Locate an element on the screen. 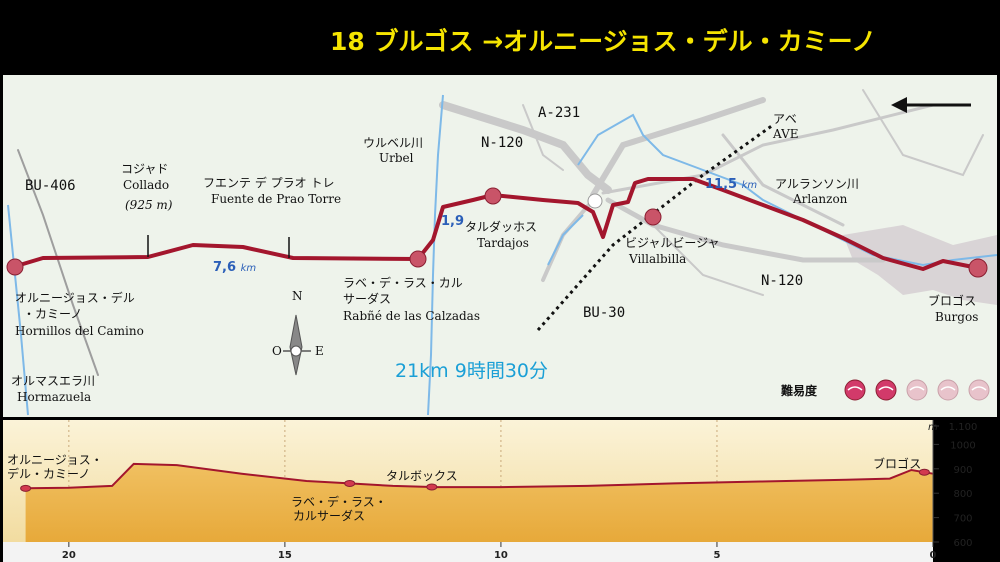 This screenshot has height=562, width=1000. x-tick-label: 0 is located at coordinates (933, 555).